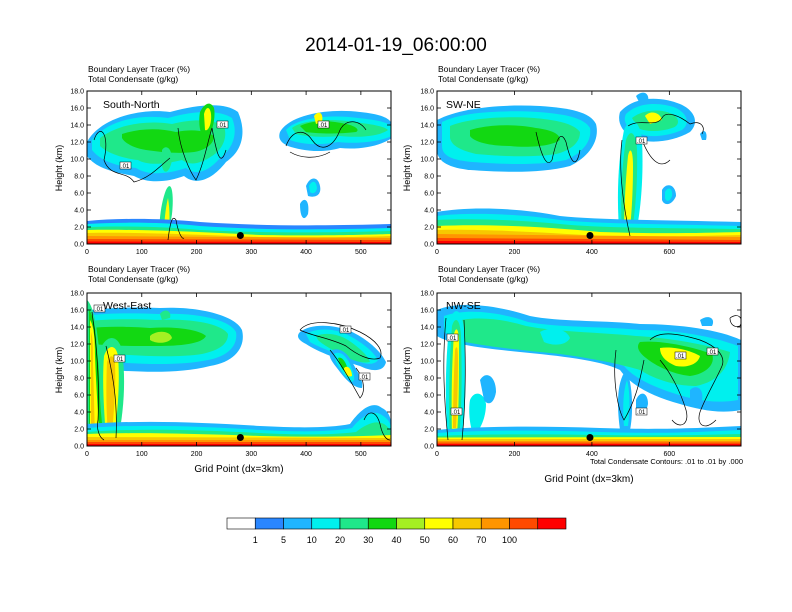 The height and width of the screenshot is (612, 792). What do you see at coordinates (230, 181) in the screenshot?
I see `condensate-contours` at bounding box center [230, 181].